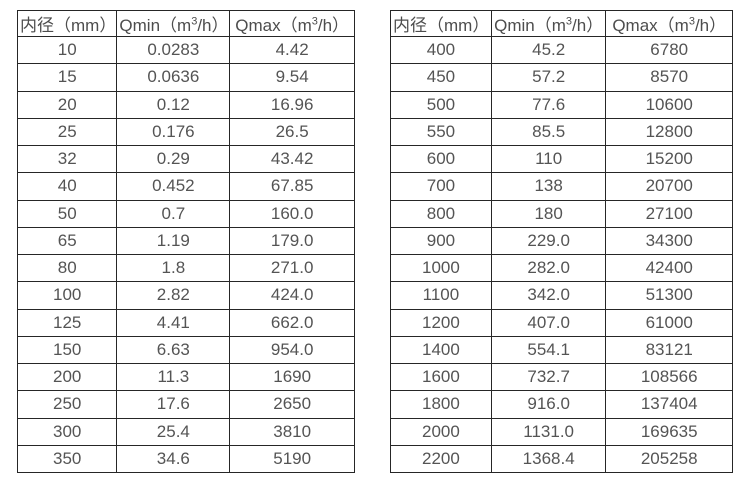 This screenshot has height=483, width=750. Describe the element at coordinates (173, 50) in the screenshot. I see `qmin-cell: 0.0283` at that location.